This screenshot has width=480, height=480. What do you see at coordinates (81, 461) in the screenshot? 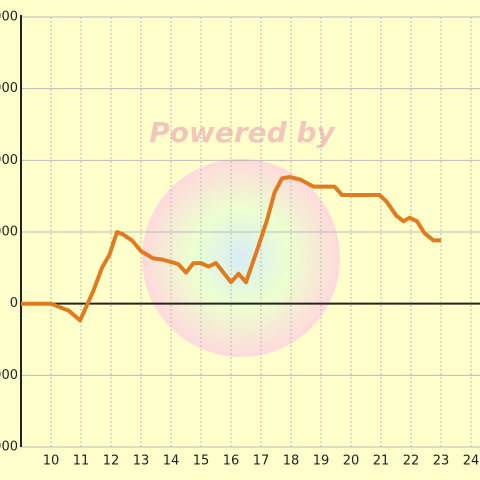
I see `x-tick-label: 11` at bounding box center [81, 461].